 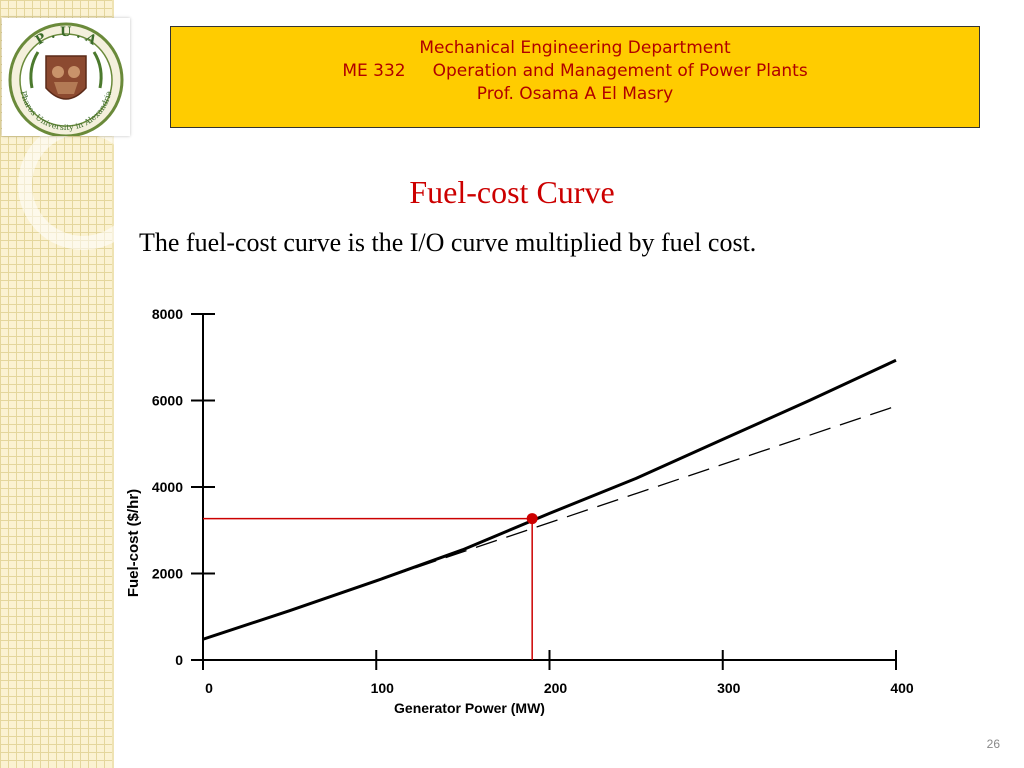 What do you see at coordinates (902, 688) in the screenshot?
I see `x-tick-label: 400` at bounding box center [902, 688].